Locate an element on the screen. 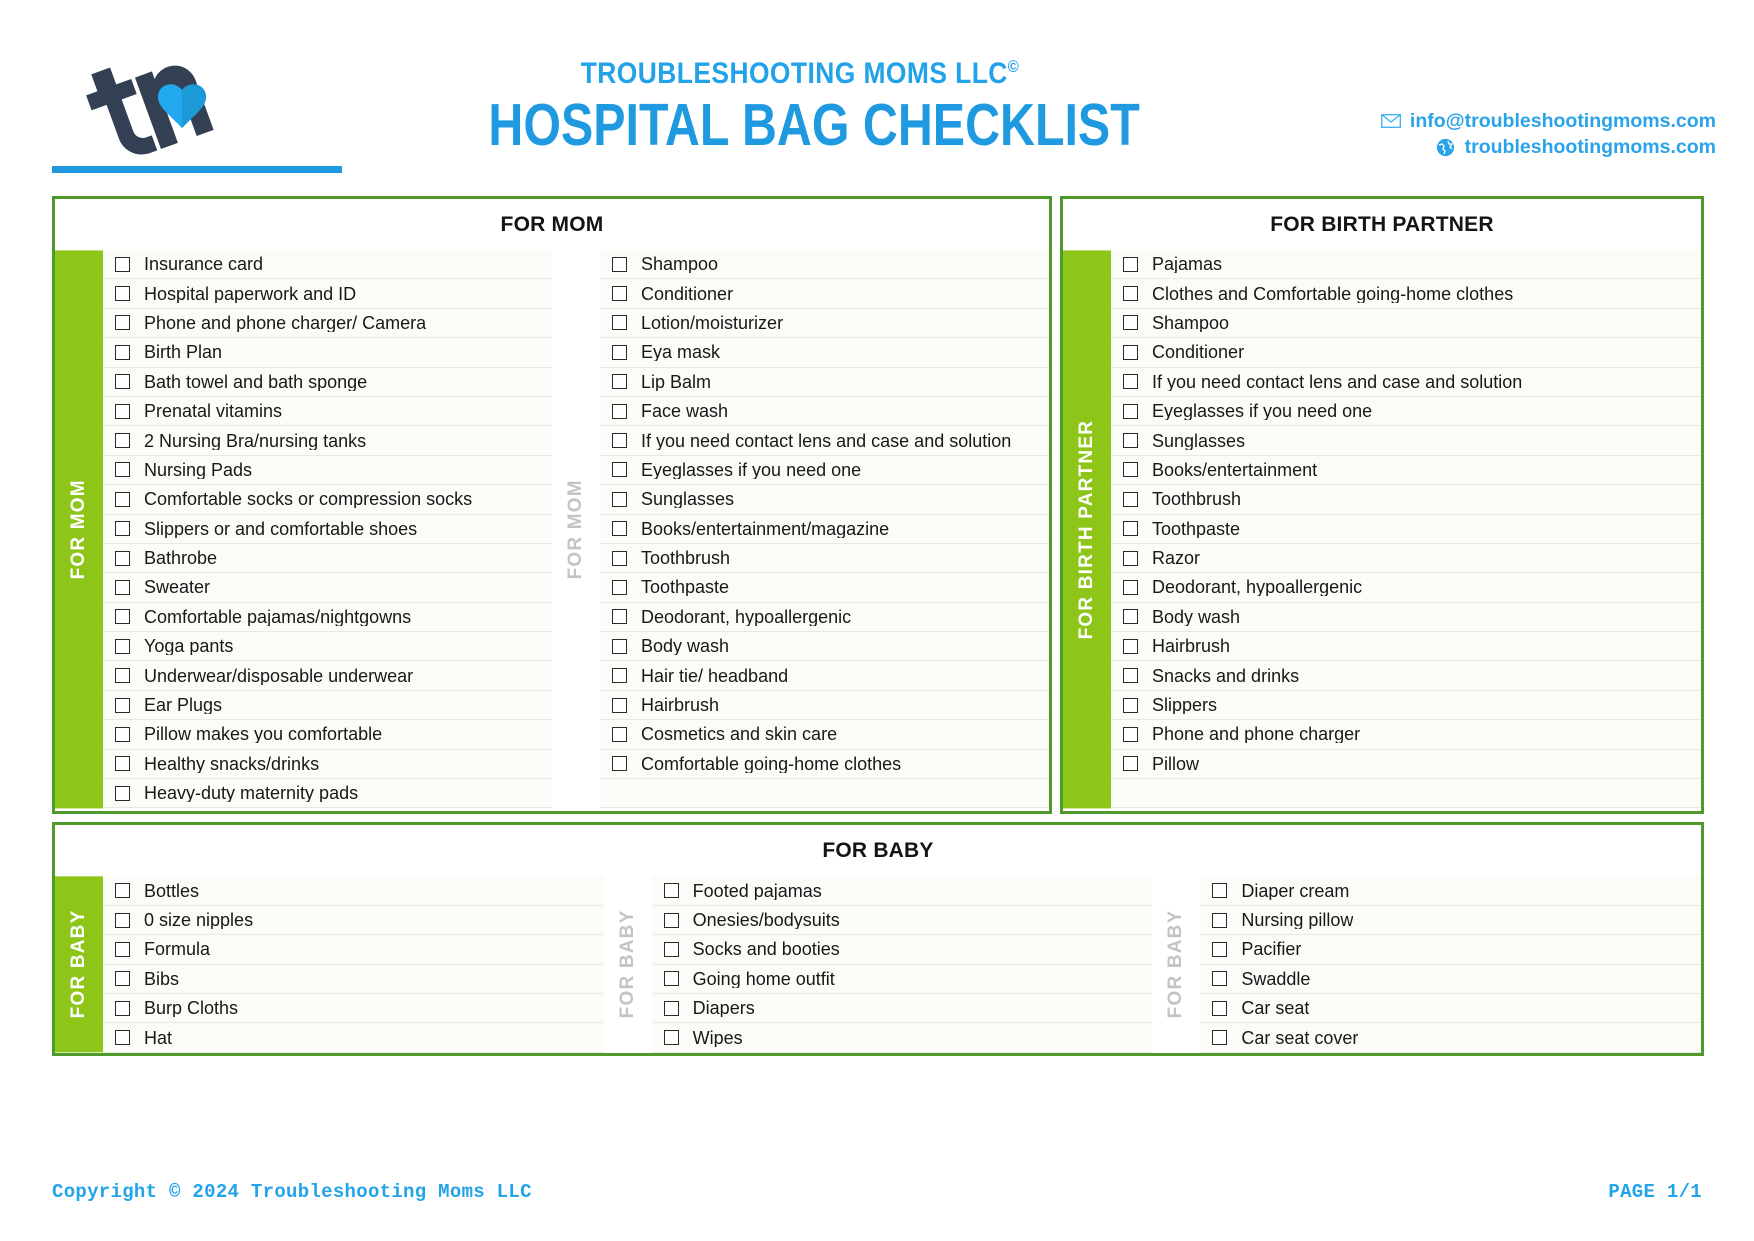  checklist-row: Pillow makes you comfortable is located at coordinates (327, 735).